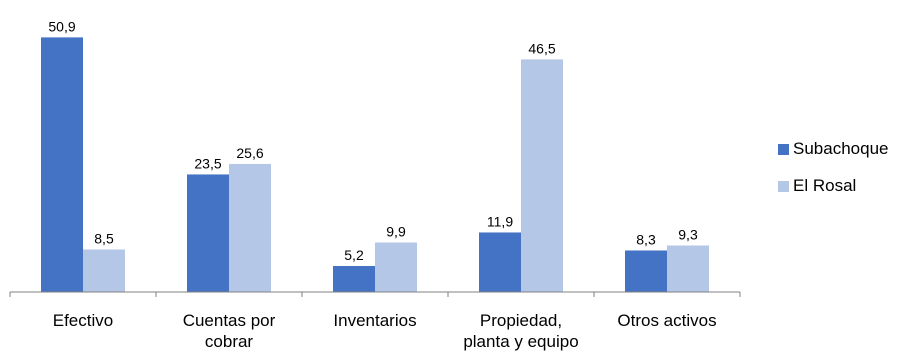 Image resolution: width=912 pixels, height=352 pixels. I want to click on data-label-el-rosal-efectivo: 8,5, so click(104, 238).